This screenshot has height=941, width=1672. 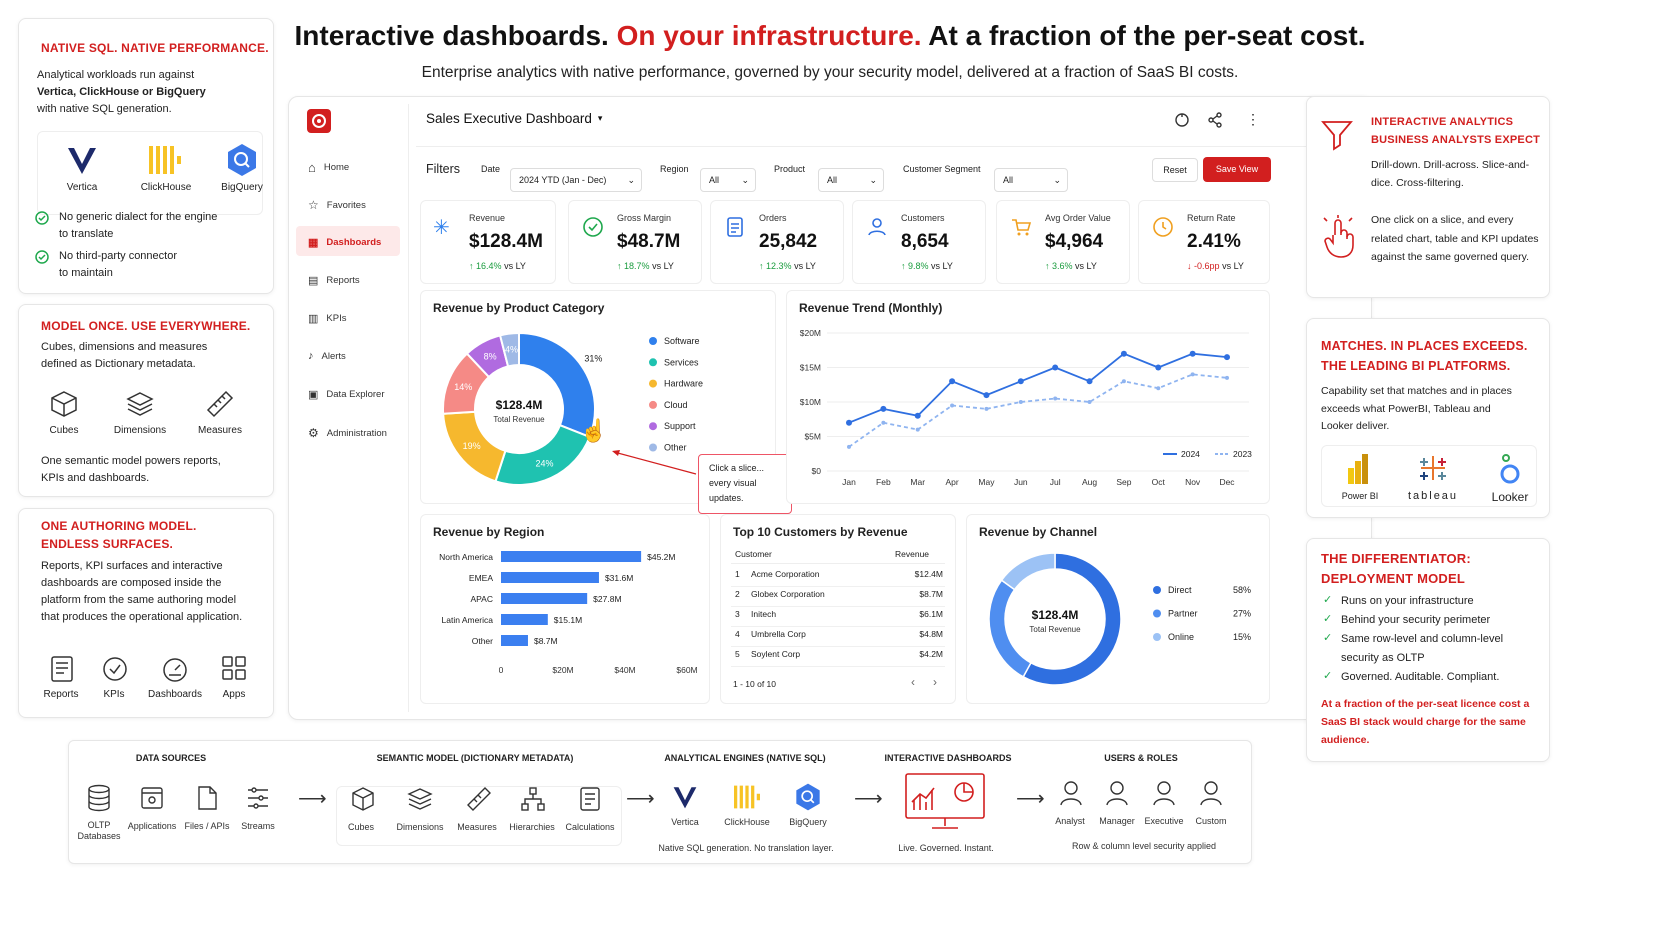 I want to click on x-tick-label: Nov, so click(x=1193, y=482).